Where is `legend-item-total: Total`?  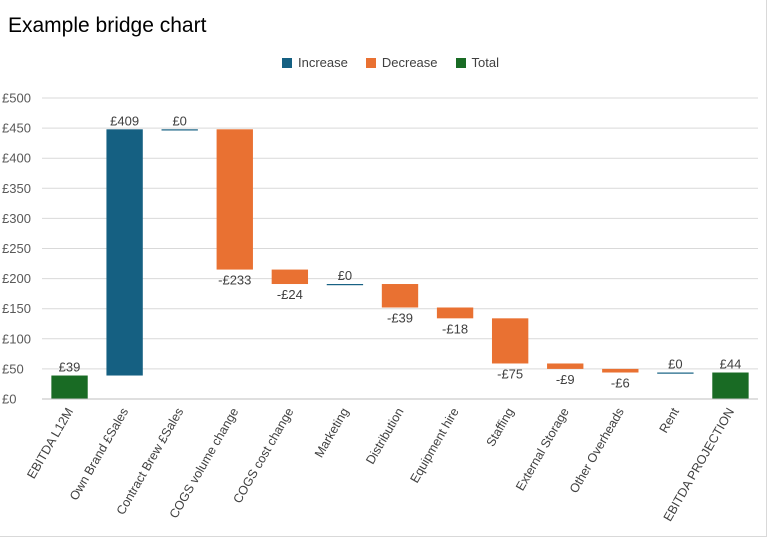
legend-item-total: Total is located at coordinates (477, 62).